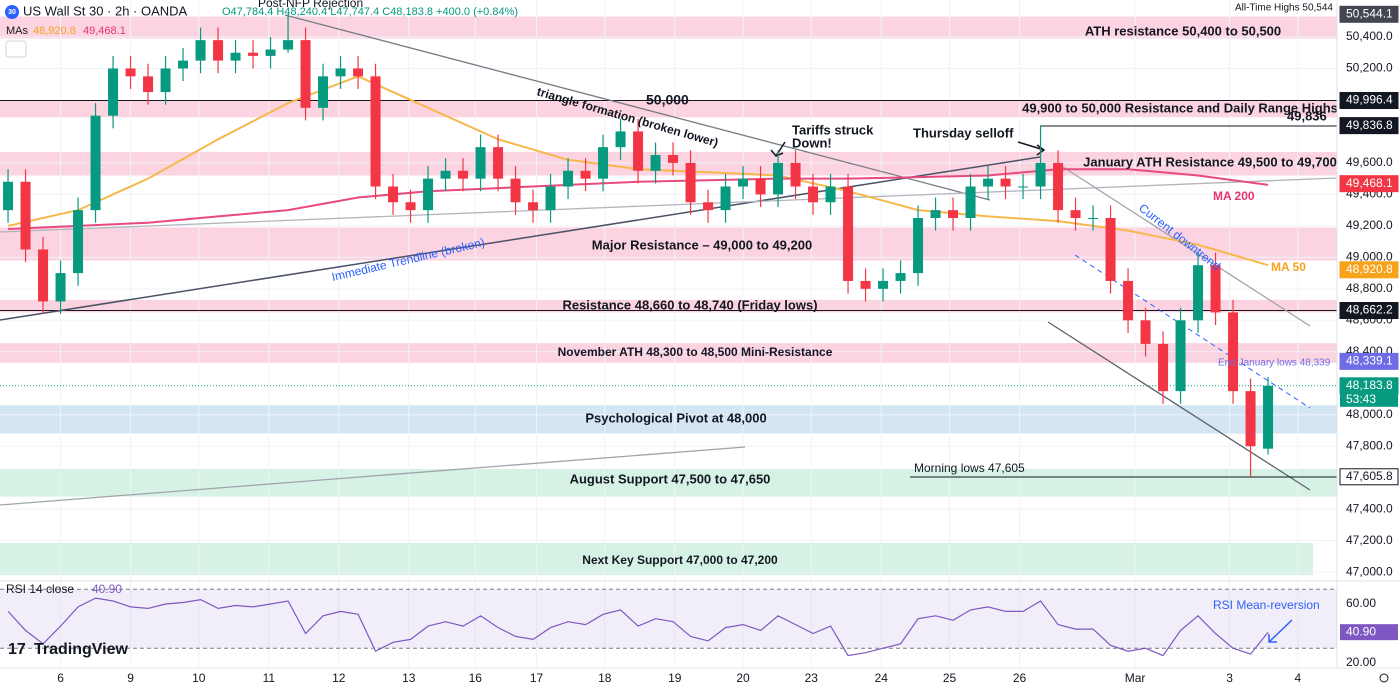 The image size is (1400, 694). Describe the element at coordinates (1369, 571) in the screenshot. I see `y-tick-label: 47,000.0` at that location.